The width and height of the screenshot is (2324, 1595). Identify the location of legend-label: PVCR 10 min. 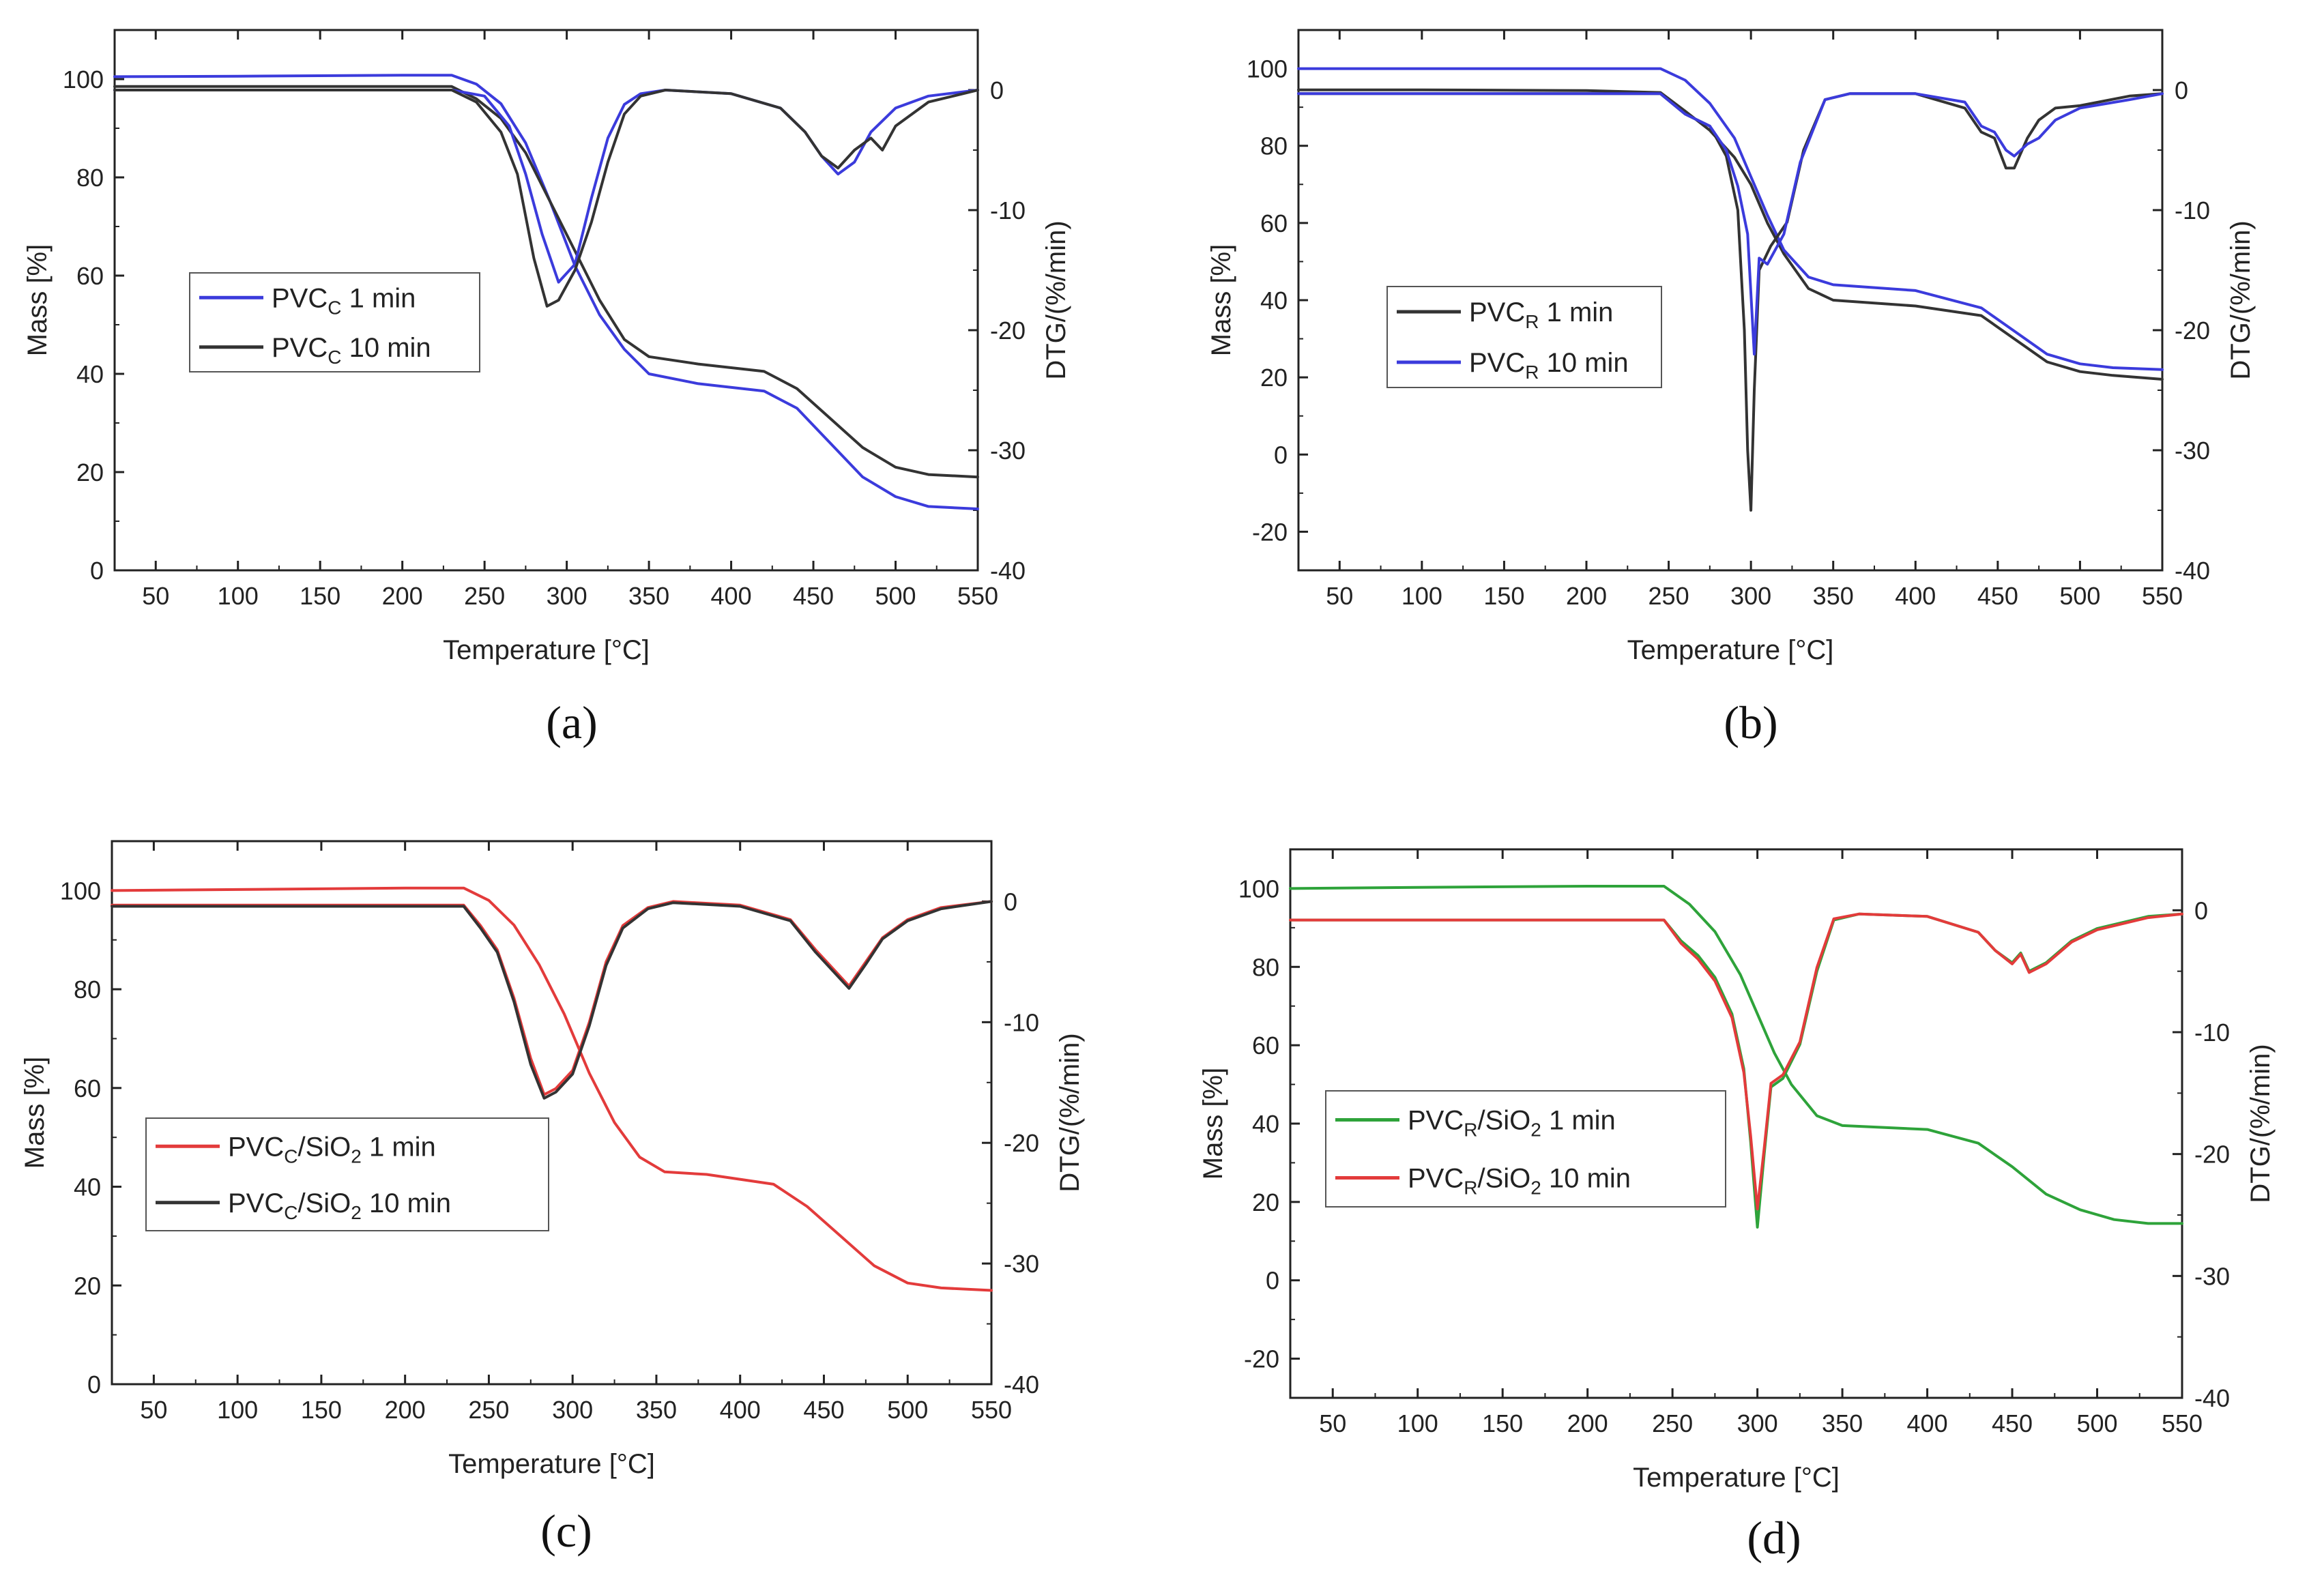
(1549, 365).